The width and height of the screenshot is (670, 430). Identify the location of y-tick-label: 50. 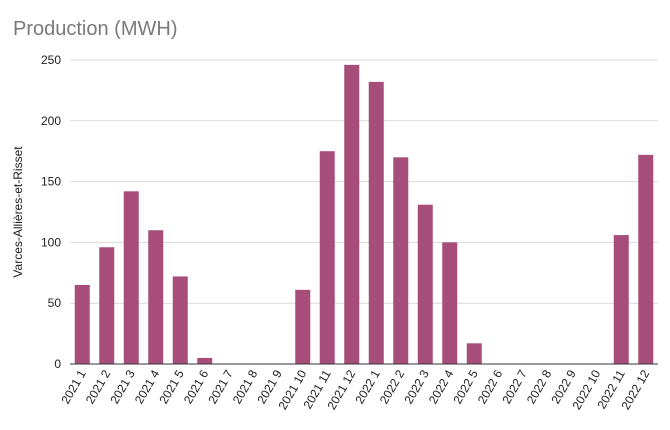
(55, 303).